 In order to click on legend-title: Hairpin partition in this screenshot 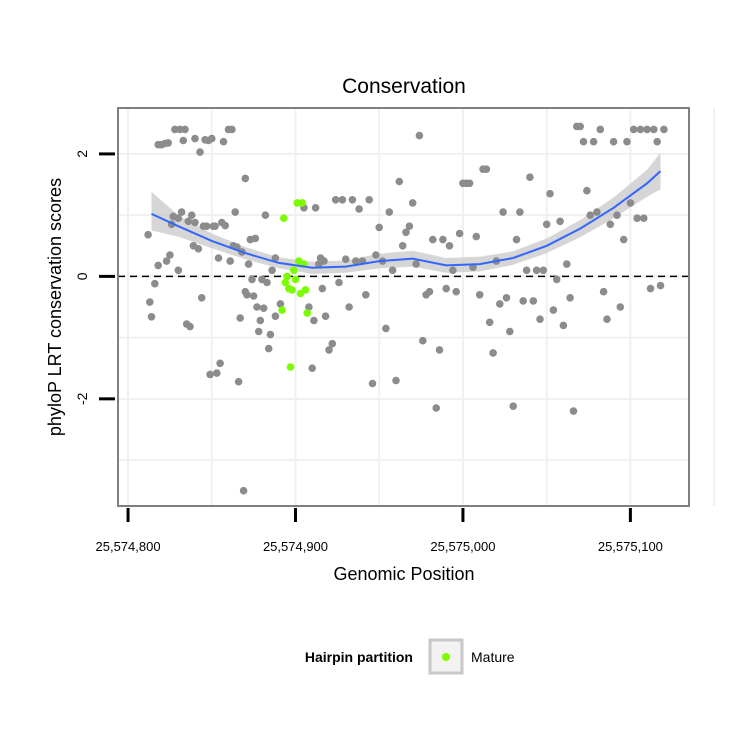, I will do `click(359, 657)`.